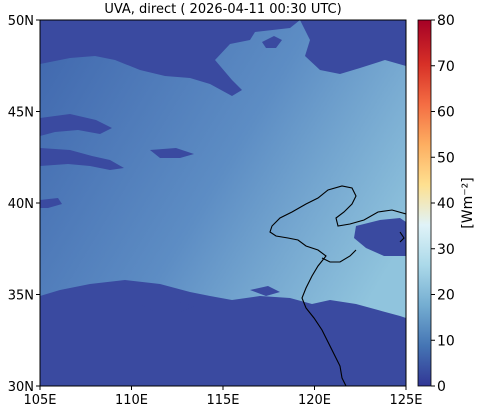  Describe the element at coordinates (446, 21) in the screenshot. I see `colorbar-tick-80: 80` at that location.